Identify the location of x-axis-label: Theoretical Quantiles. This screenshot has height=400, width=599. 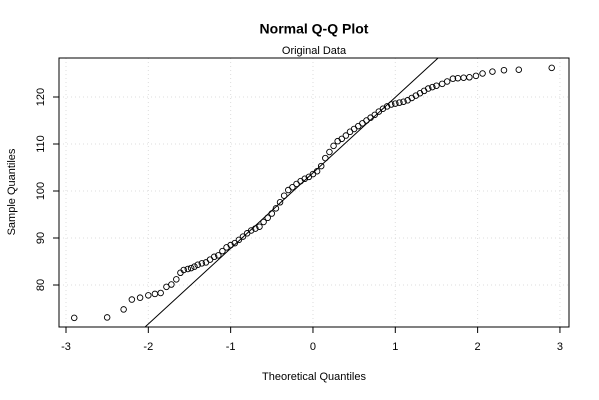
(314, 377).